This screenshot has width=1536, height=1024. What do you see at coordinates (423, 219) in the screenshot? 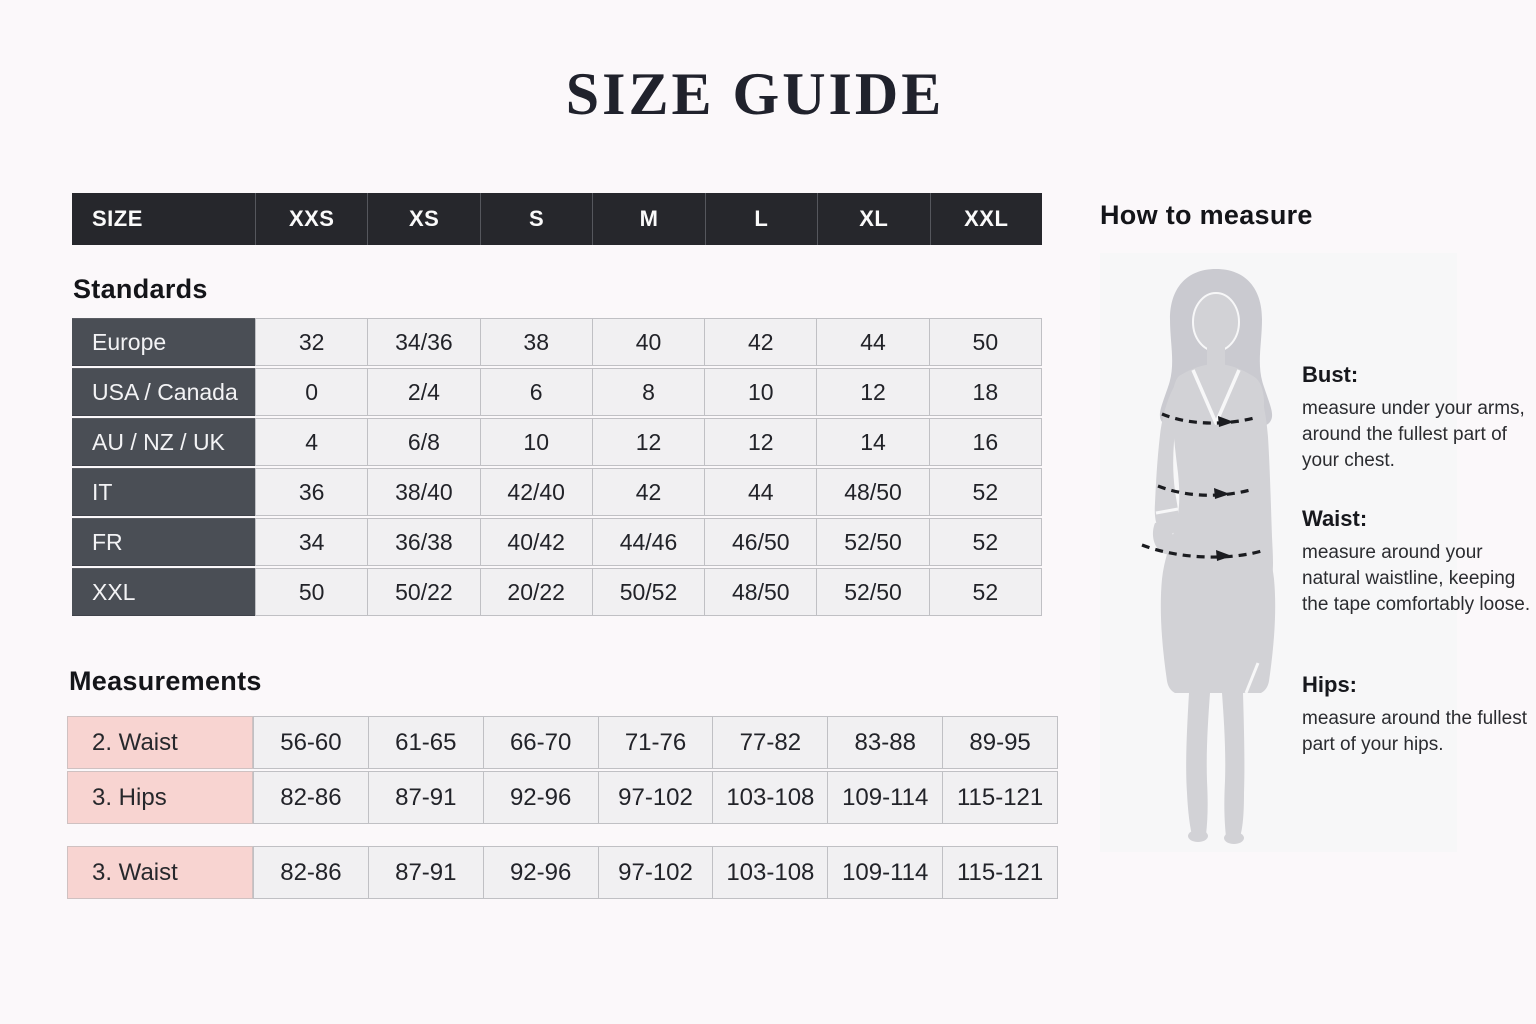
I see `size-col-xs: XS` at bounding box center [423, 219].